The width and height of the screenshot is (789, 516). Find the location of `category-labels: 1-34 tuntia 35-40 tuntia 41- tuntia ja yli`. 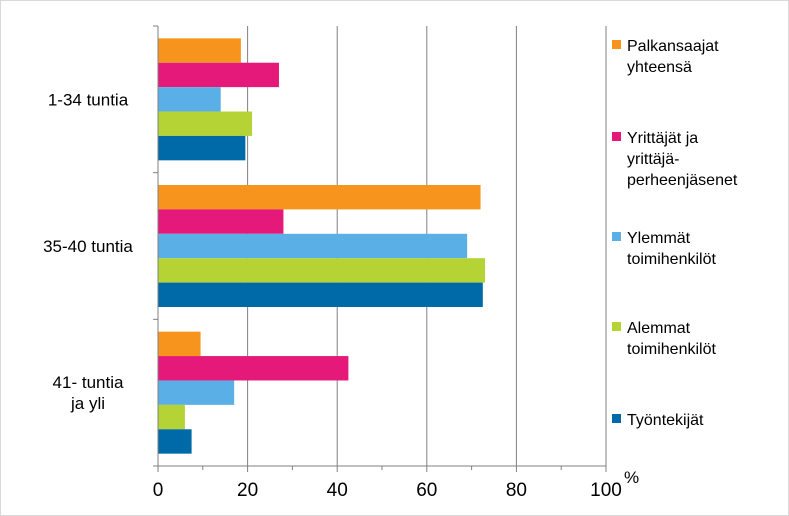

category-labels: 1-34 tuntia 35-40 tuntia 41- tuntia ja yli is located at coordinates (88, 251).